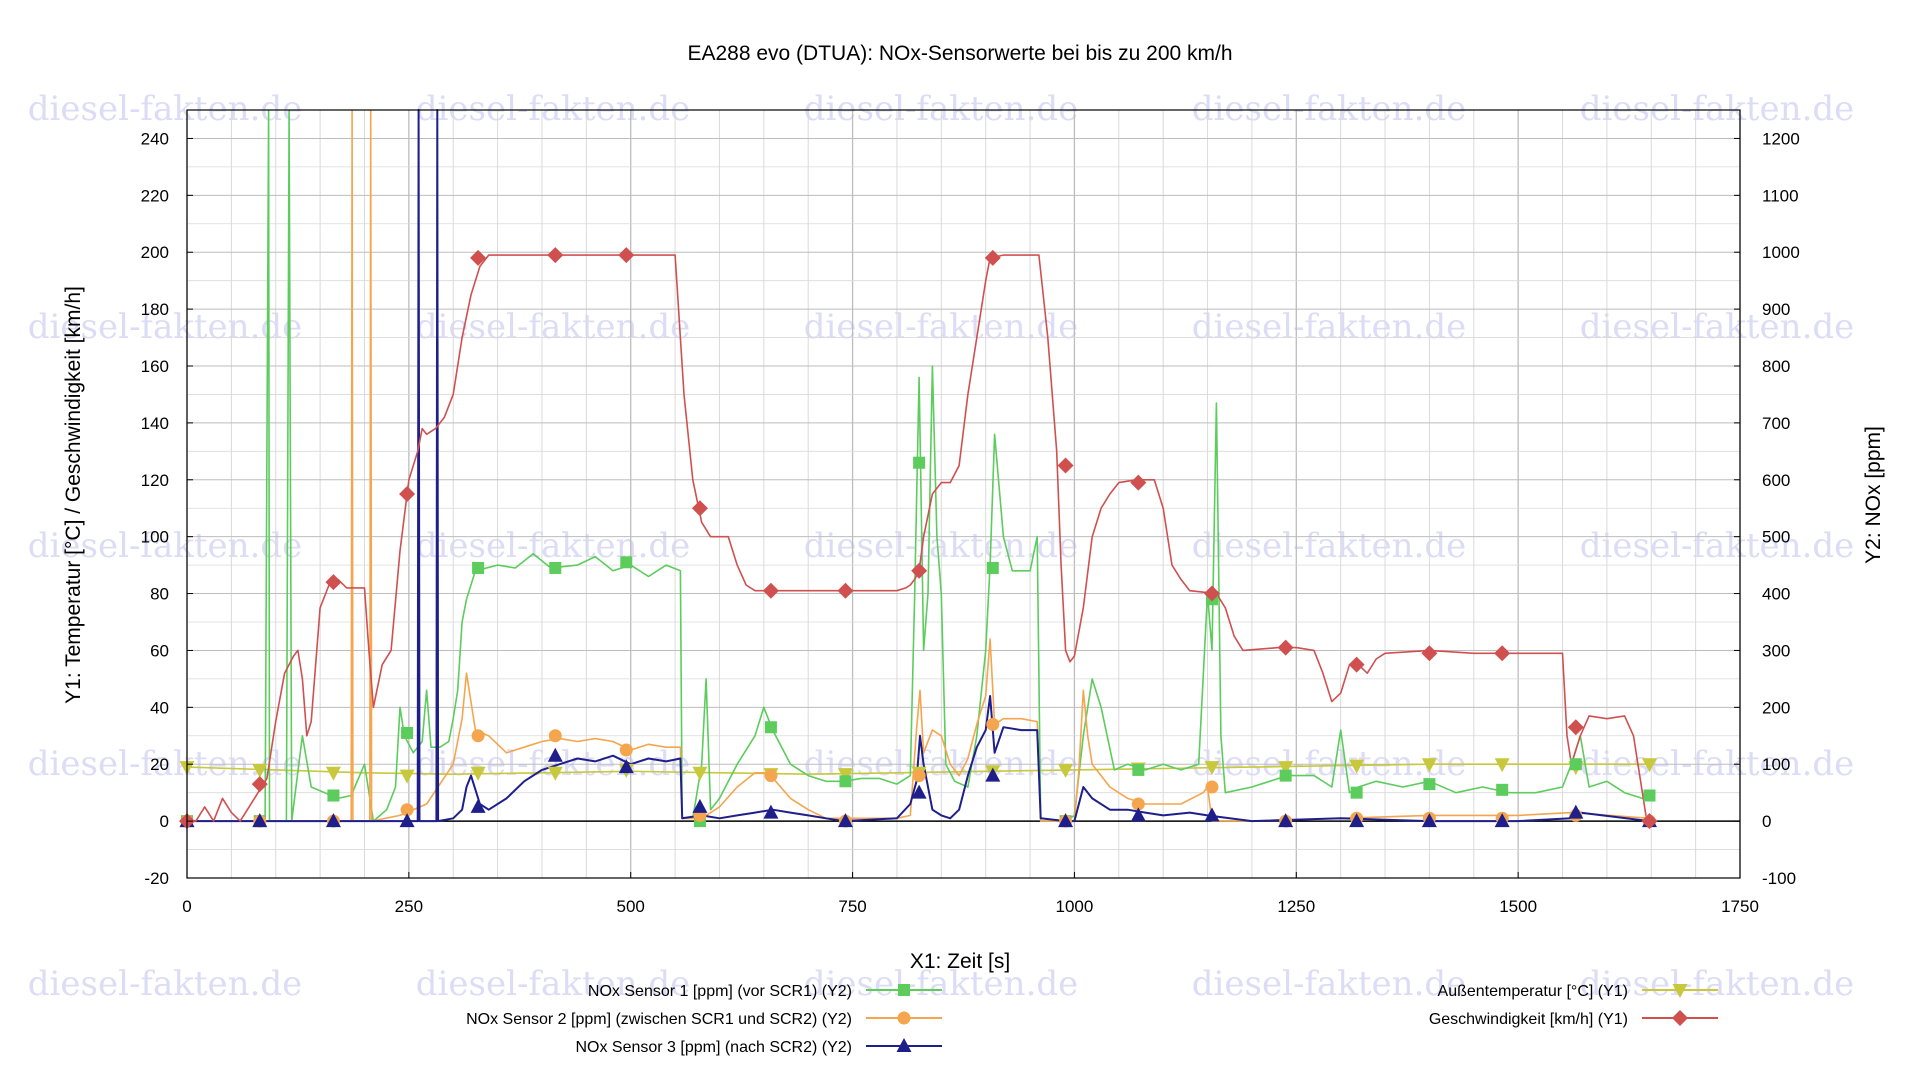 The image size is (1920, 1080). I want to click on y2-tick-label-0: 0, so click(1766, 821).